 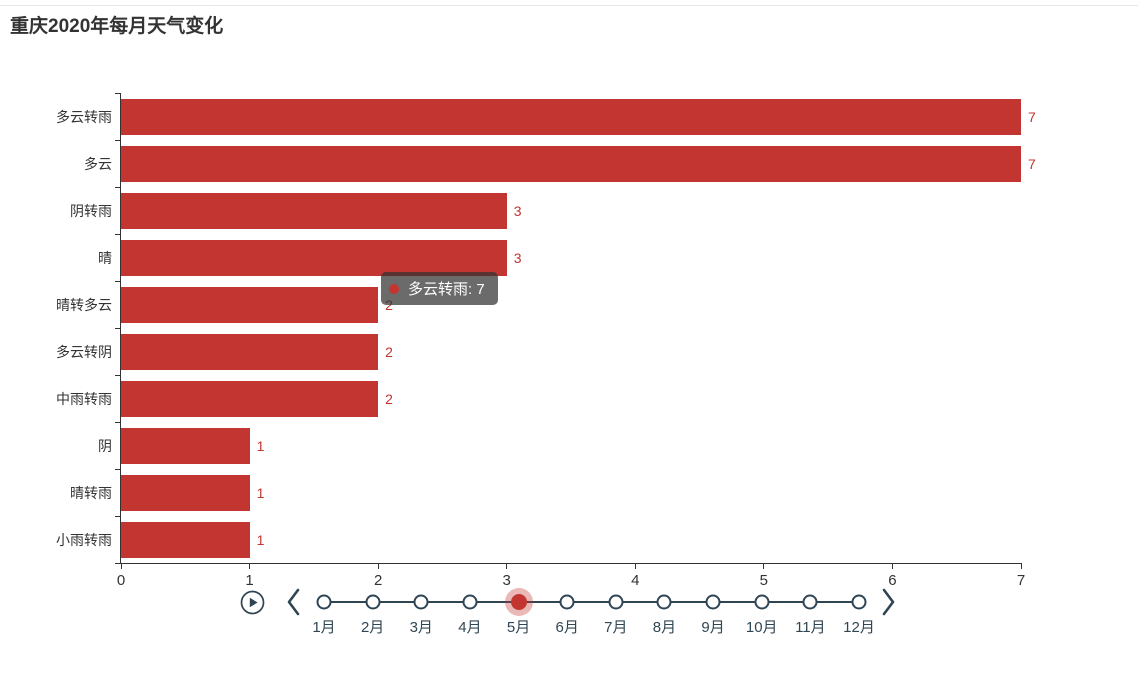 I want to click on timeline-track, so click(x=591, y=602).